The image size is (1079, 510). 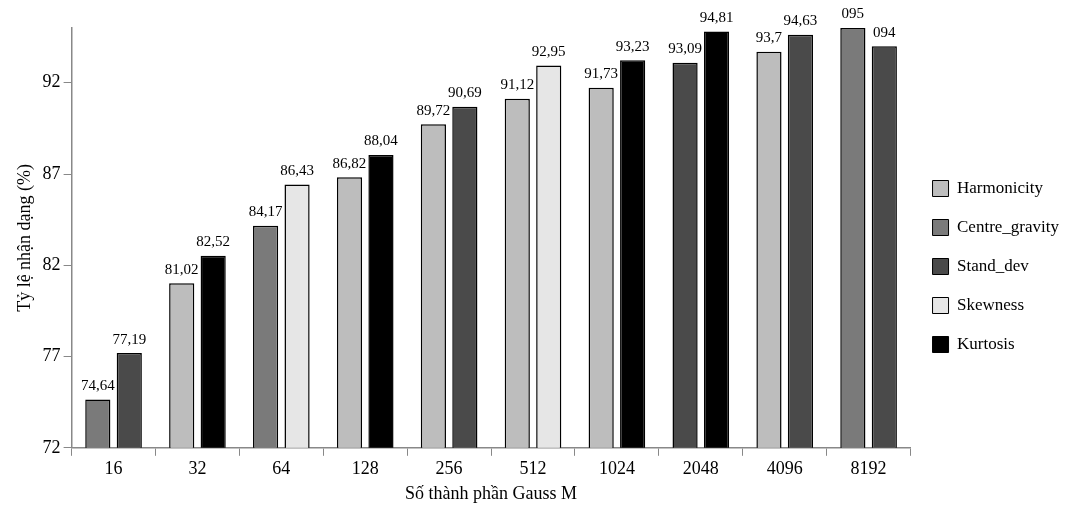 What do you see at coordinates (885, 31) in the screenshot?
I see `data-label: 094` at bounding box center [885, 31].